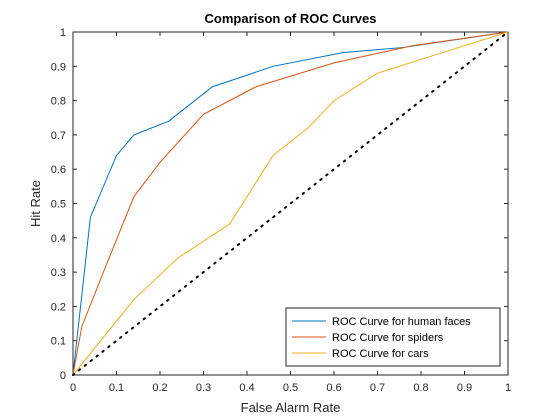  What do you see at coordinates (58, 170) in the screenshot?
I see `y-tick-label: 0.6` at bounding box center [58, 170].